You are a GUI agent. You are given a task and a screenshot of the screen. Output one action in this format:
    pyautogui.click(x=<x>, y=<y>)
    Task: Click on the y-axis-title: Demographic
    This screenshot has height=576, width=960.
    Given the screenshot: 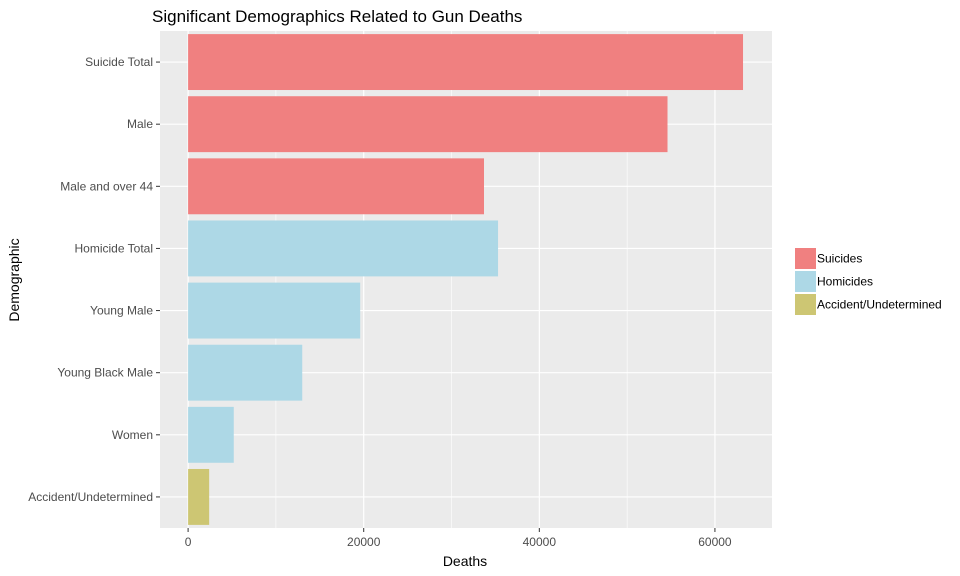 What is the action you would take?
    pyautogui.click(x=14, y=279)
    